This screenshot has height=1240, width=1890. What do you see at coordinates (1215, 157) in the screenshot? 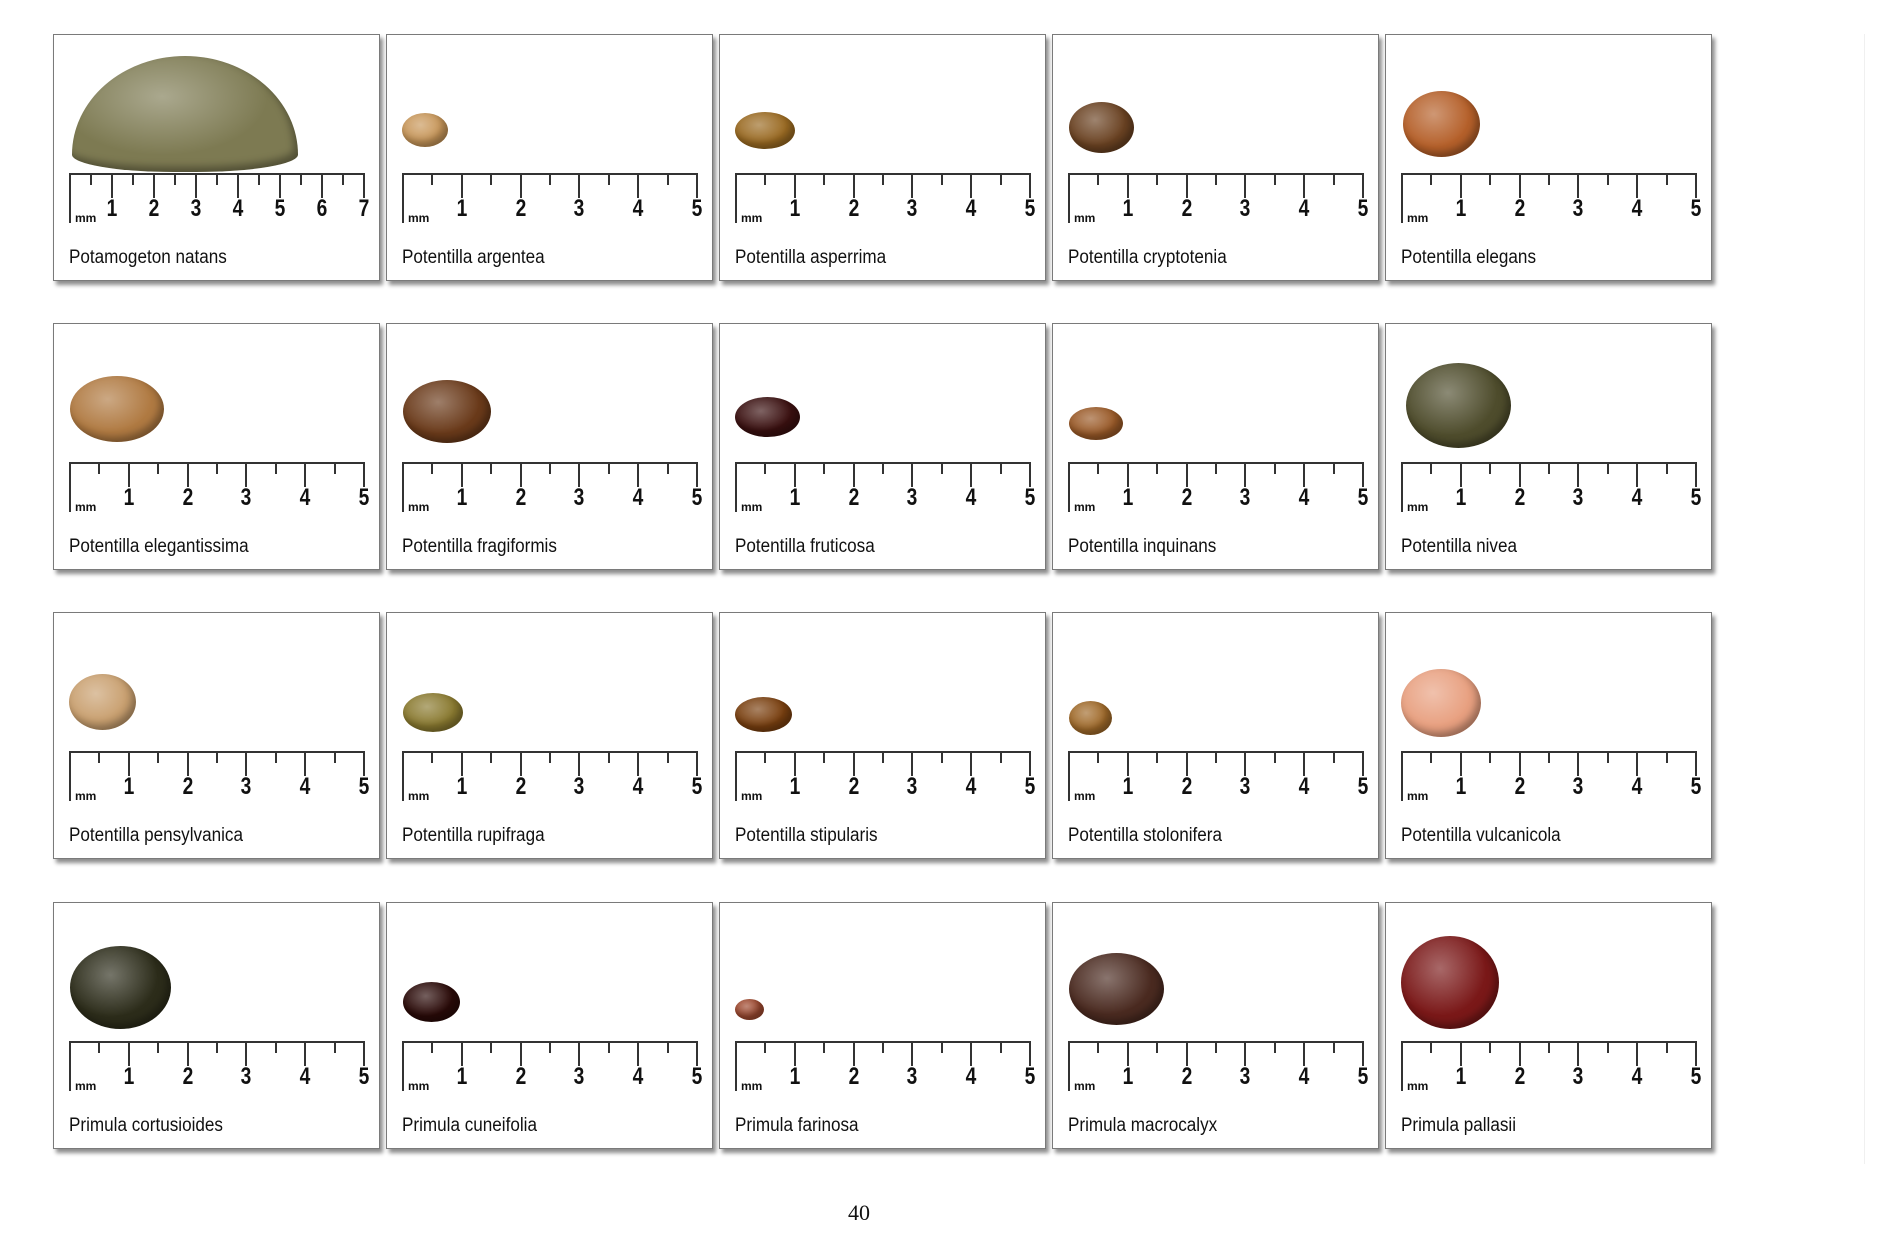
I see `specimen-card: 1 2 3 4 5 mm Potentilla cryptotenia` at bounding box center [1215, 157].